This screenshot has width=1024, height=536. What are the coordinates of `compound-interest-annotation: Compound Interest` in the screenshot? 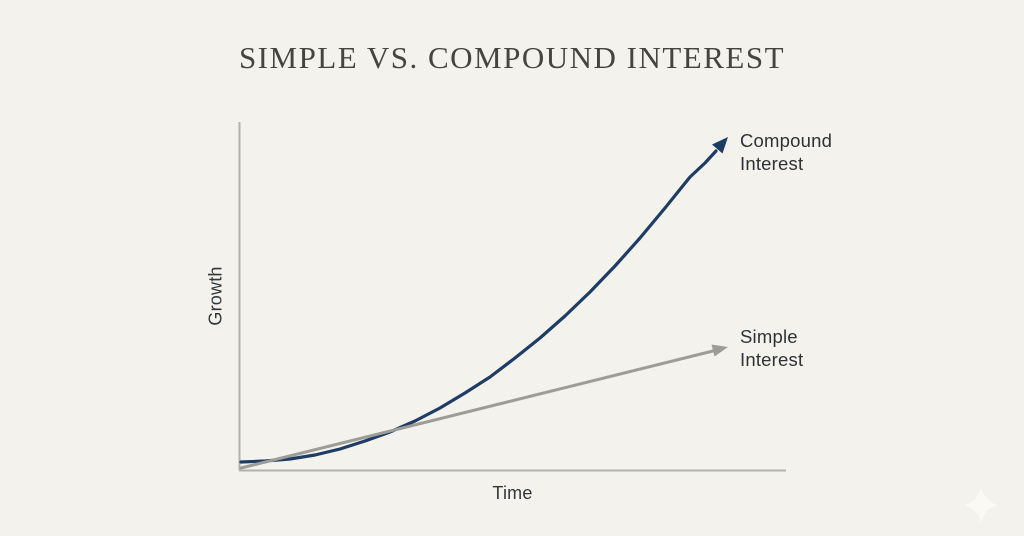 It's located at (786, 152).